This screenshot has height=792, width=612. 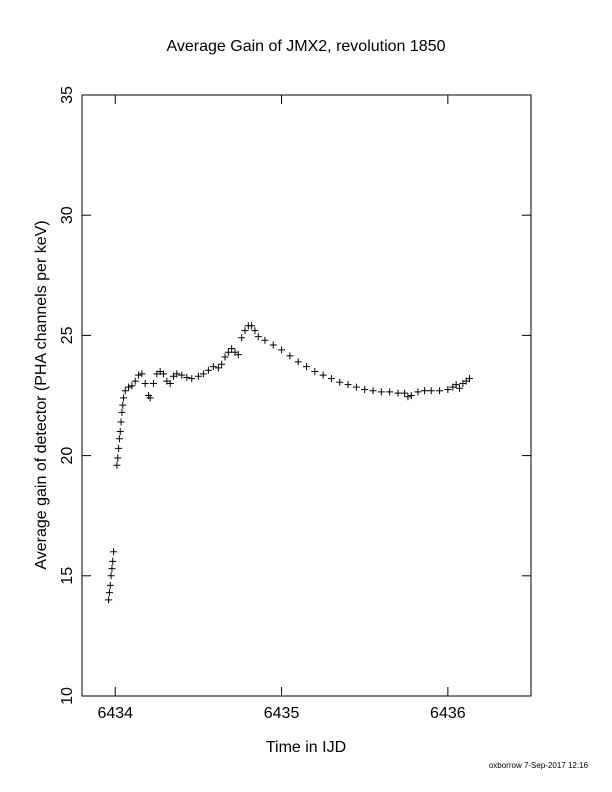 What do you see at coordinates (539, 765) in the screenshot?
I see `footer: oxborrow 7-Sep-2017 12:16` at bounding box center [539, 765].